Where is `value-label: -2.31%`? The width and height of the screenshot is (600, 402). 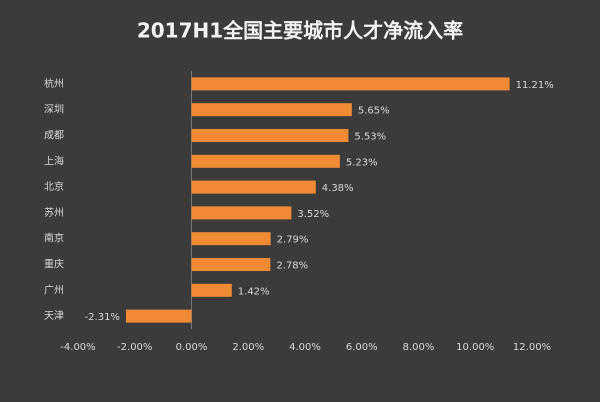
value-label: -2.31% is located at coordinates (102, 317).